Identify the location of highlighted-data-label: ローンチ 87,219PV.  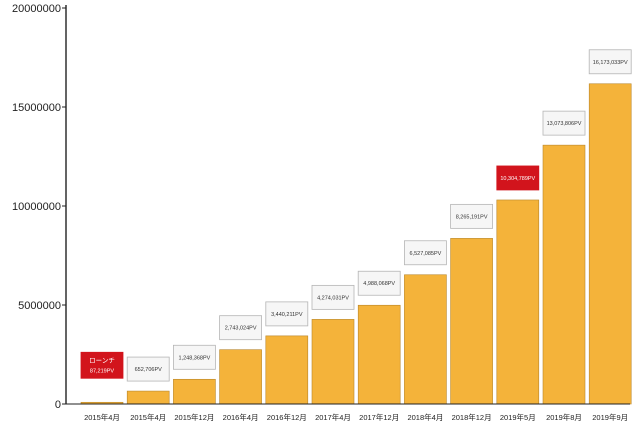
(102, 365).